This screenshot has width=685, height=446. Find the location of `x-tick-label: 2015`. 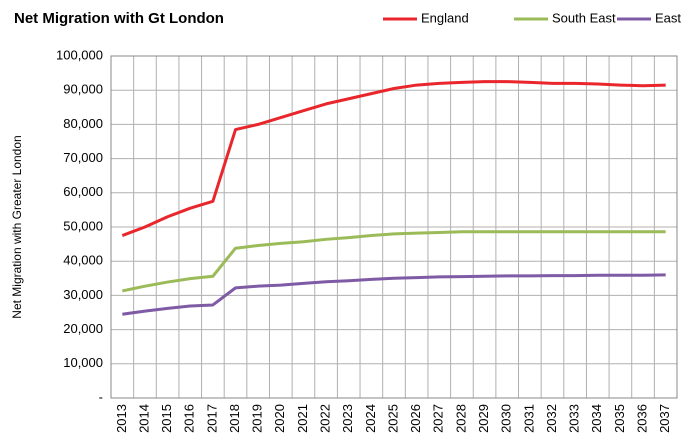

x-tick-label: 2015 is located at coordinates (166, 418).